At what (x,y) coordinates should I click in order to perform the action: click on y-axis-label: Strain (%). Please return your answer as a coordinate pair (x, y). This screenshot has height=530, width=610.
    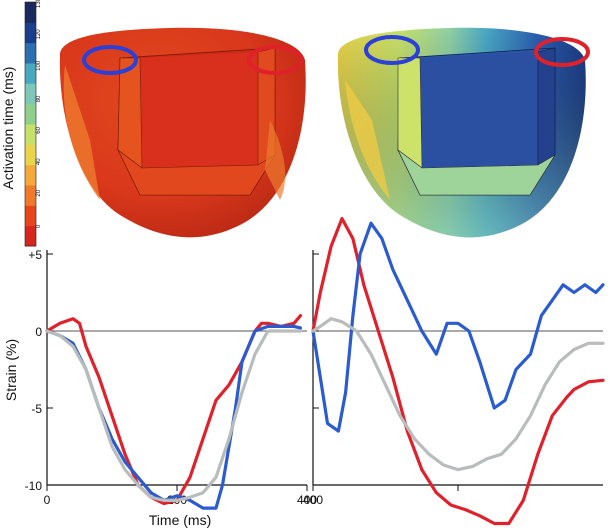
    Looking at the image, I should click on (11, 370).